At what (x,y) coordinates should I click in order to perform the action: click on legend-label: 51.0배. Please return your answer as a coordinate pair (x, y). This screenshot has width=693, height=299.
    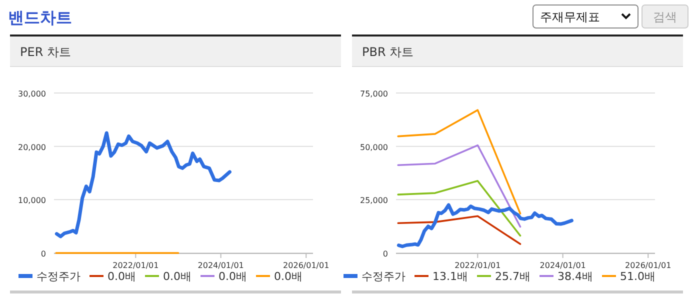
    Looking at the image, I should click on (638, 276).